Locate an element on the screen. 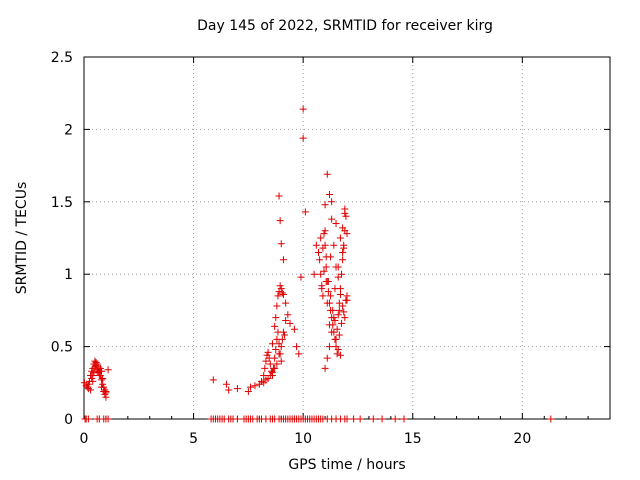 The height and width of the screenshot is (480, 640). x-tick-label: 5 is located at coordinates (193, 439).